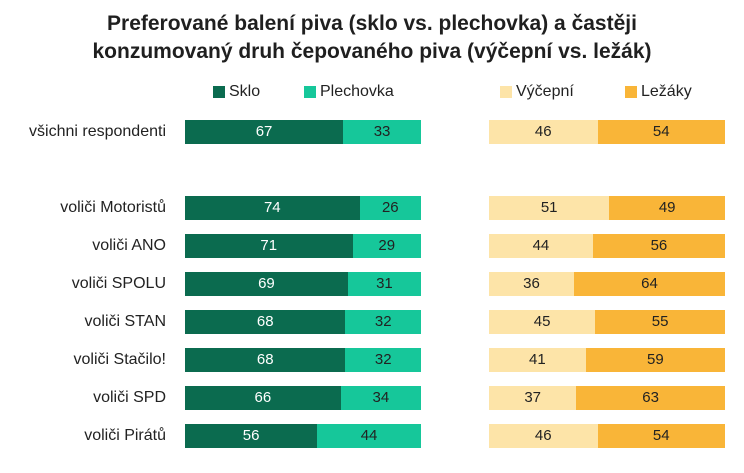 This screenshot has width=744, height=473. What do you see at coordinates (245, 91) in the screenshot?
I see `legend-label-sklo: Sklo` at bounding box center [245, 91].